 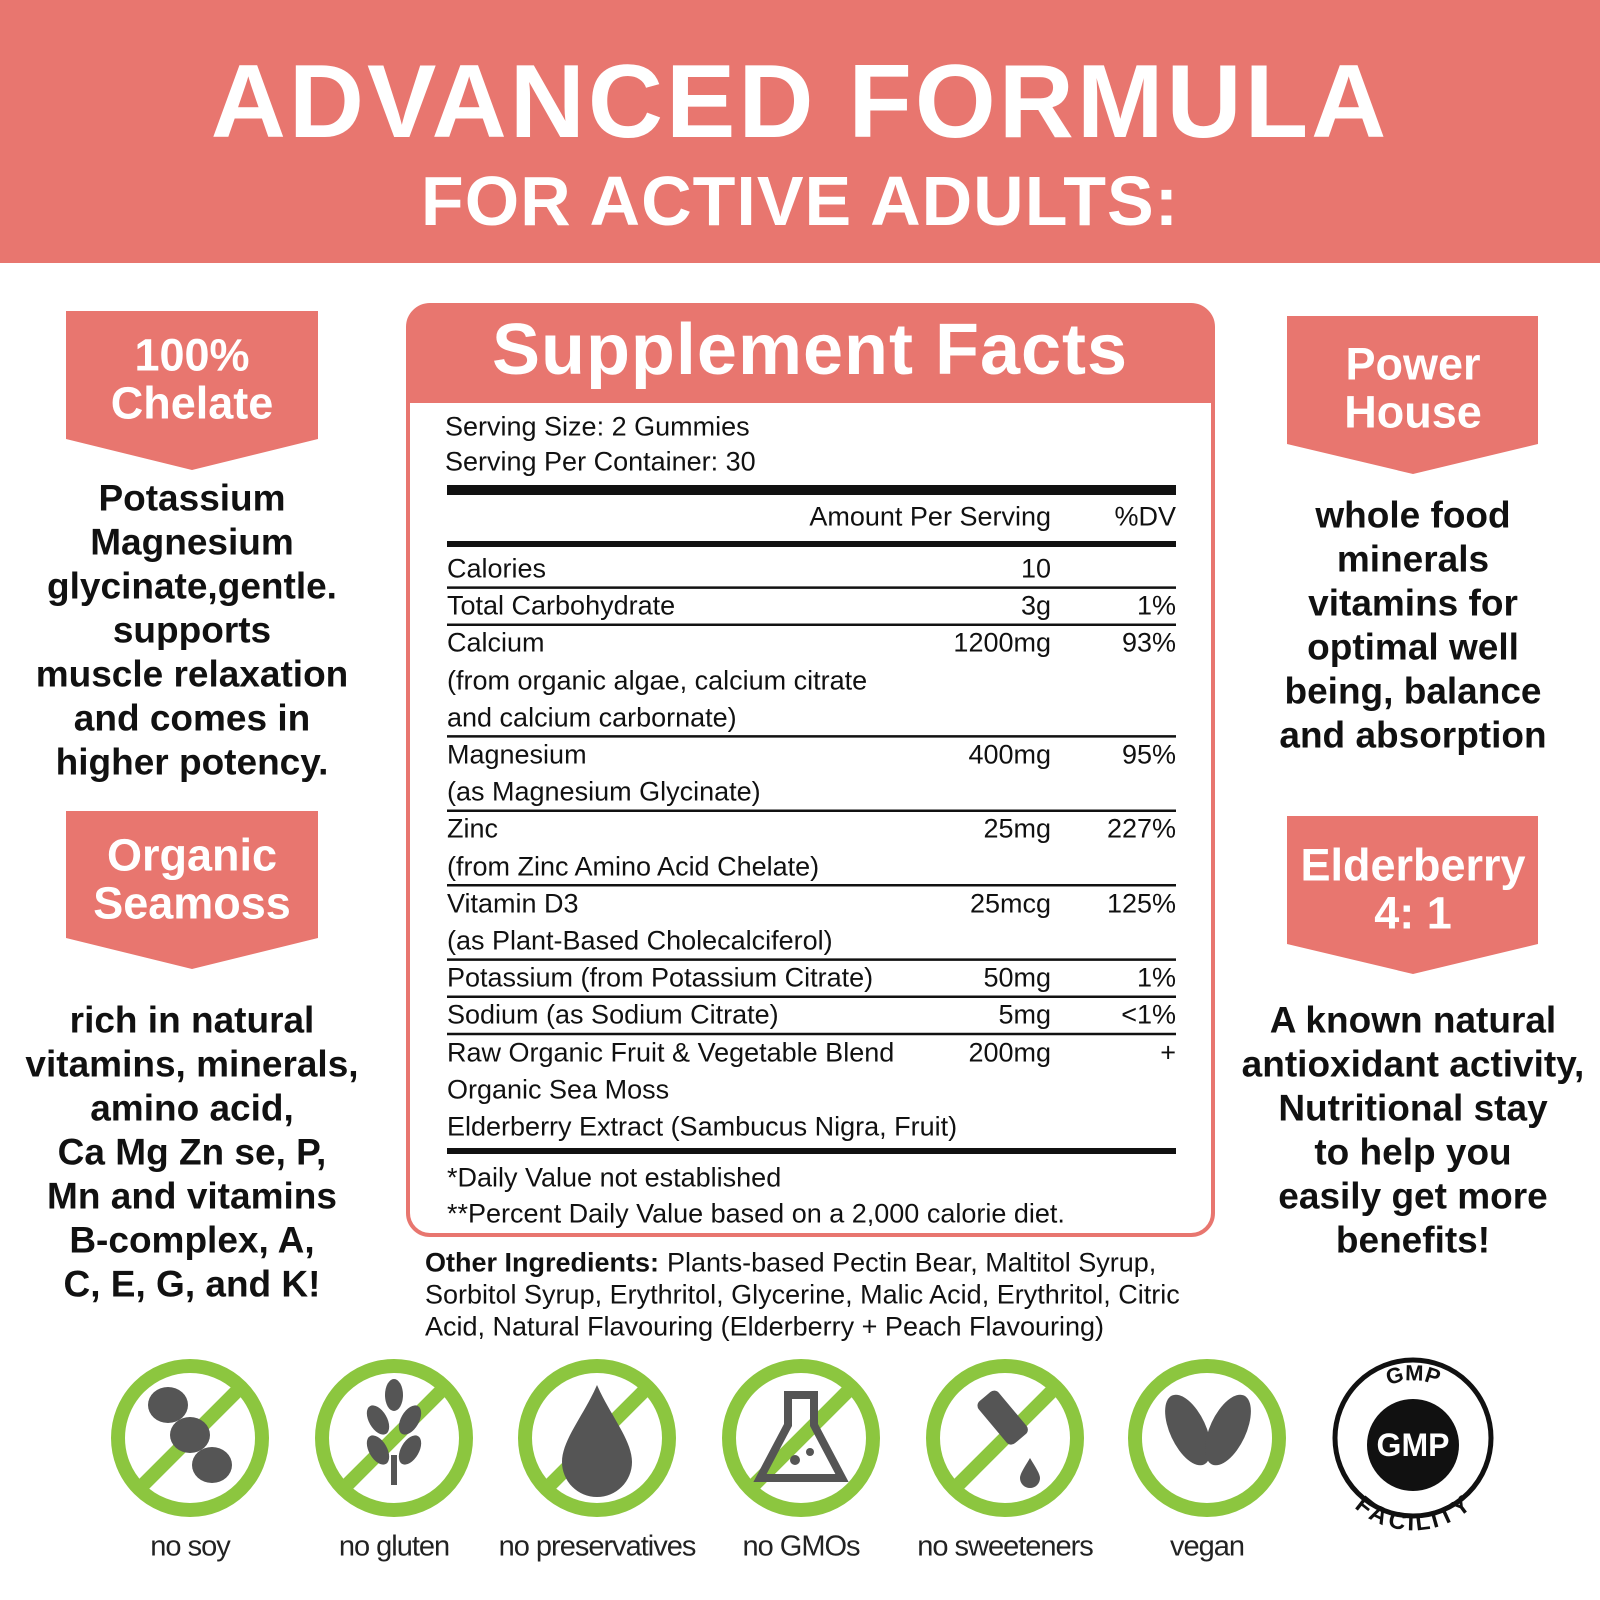 I want to click on amount: 1200mg, so click(x=1002, y=642).